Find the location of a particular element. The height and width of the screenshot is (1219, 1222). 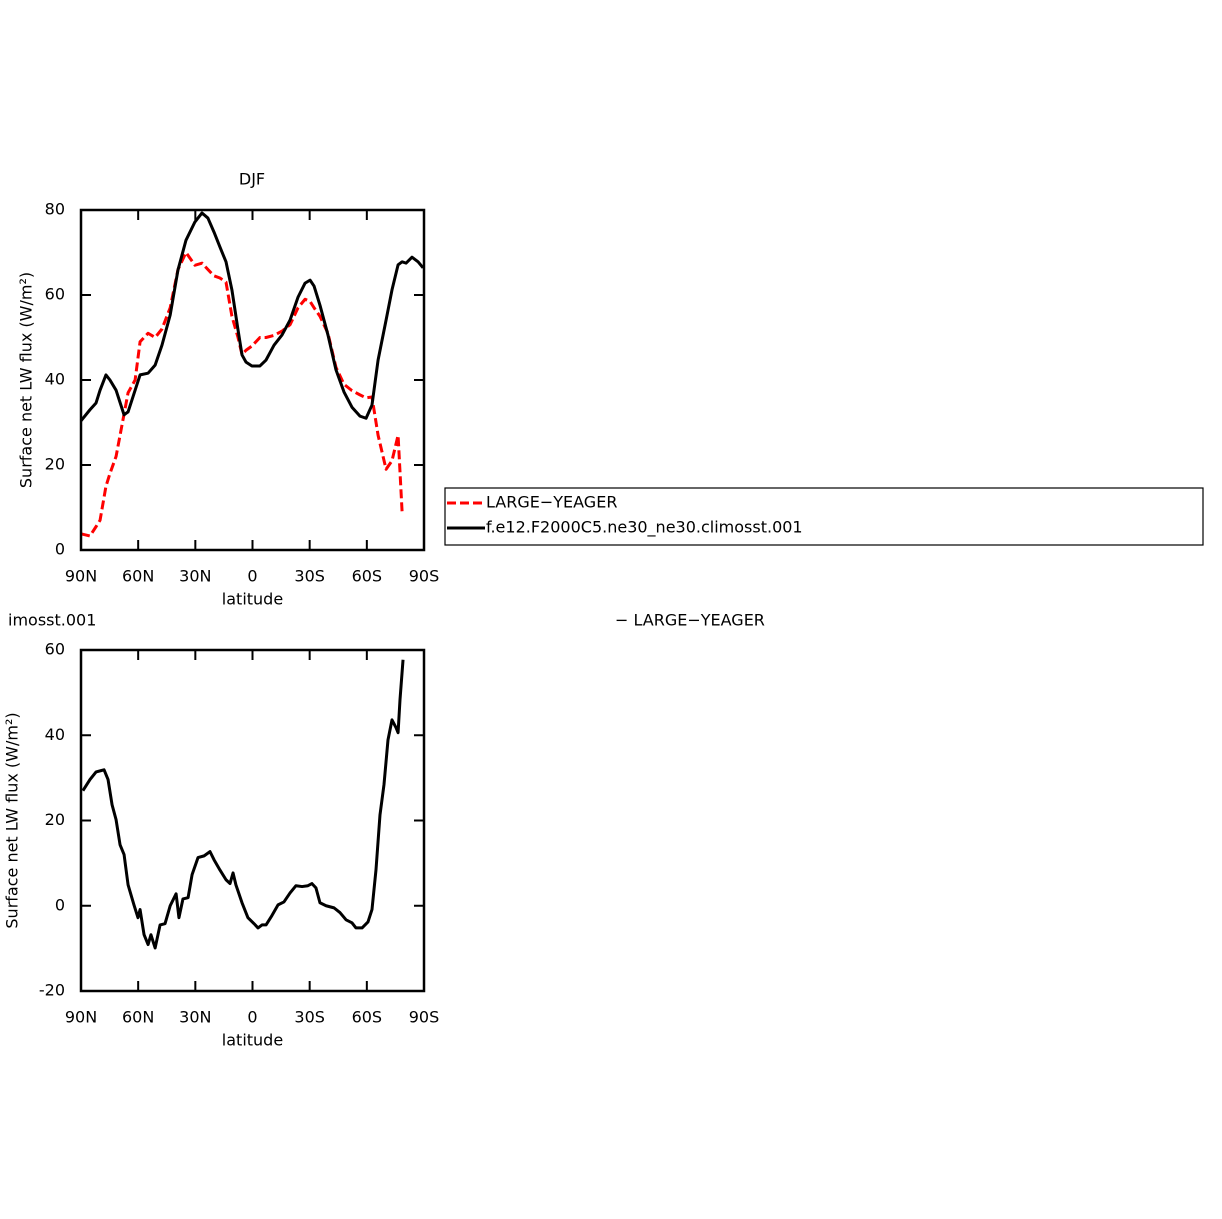

y-tick-label: 80 is located at coordinates (55, 209).